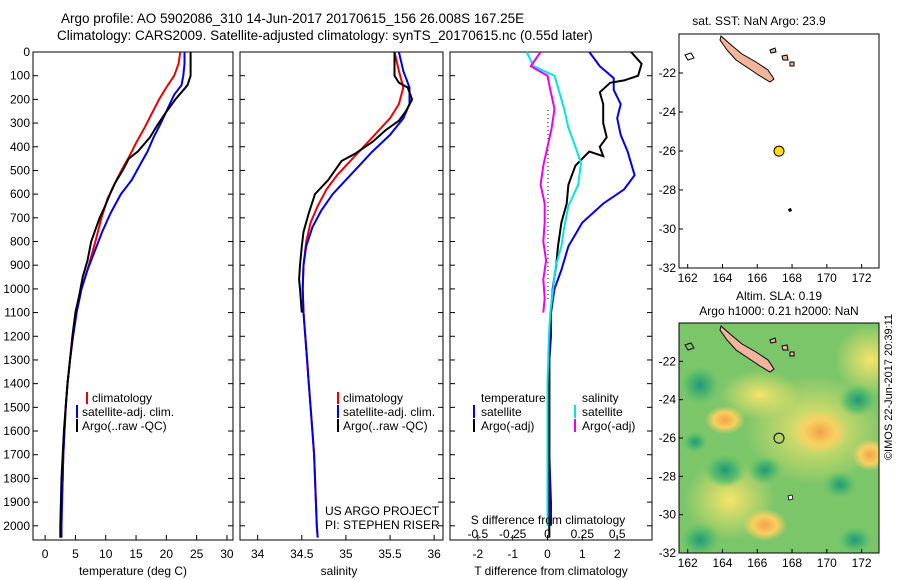 This screenshot has width=900, height=580. What do you see at coordinates (554, 288) in the screenshot?
I see `series-s-satellite` at bounding box center [554, 288].